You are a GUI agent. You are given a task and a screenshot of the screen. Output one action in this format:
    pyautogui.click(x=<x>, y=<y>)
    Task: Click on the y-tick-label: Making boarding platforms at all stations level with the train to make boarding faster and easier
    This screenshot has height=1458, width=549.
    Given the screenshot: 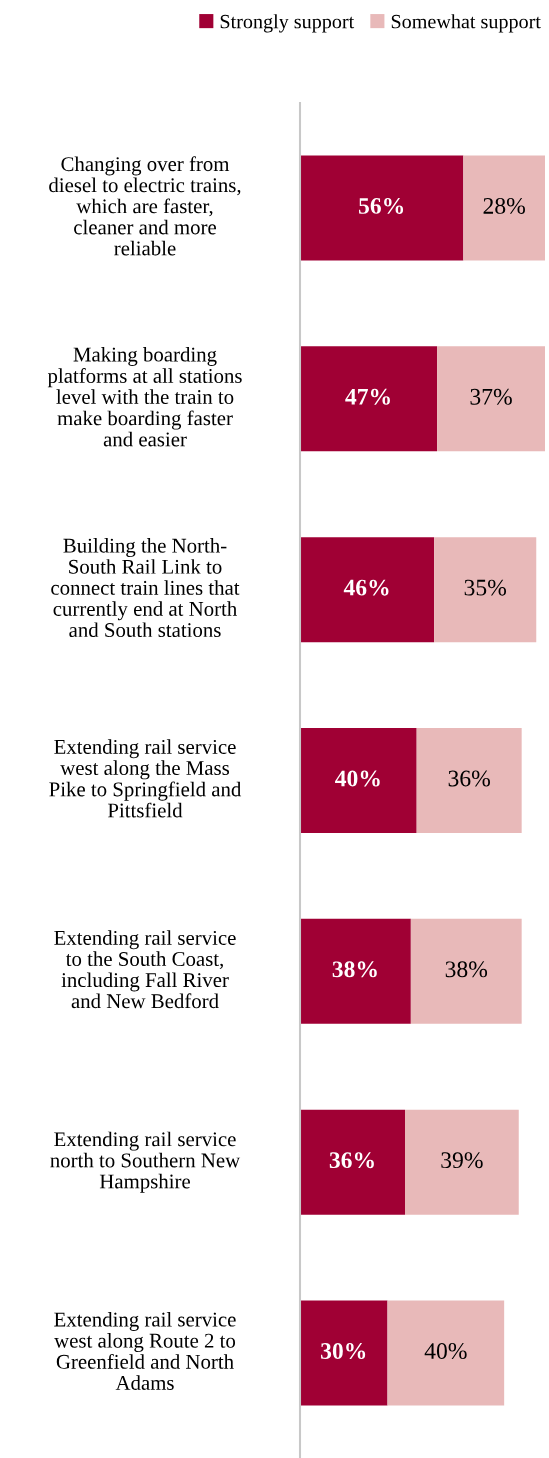 What is the action you would take?
    pyautogui.click(x=144, y=396)
    